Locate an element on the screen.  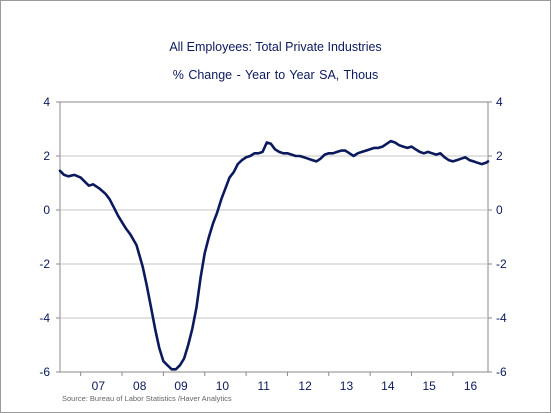
x-axis: 07 08 09 10 11 12 13 14 15 16 is located at coordinates (279, 382).